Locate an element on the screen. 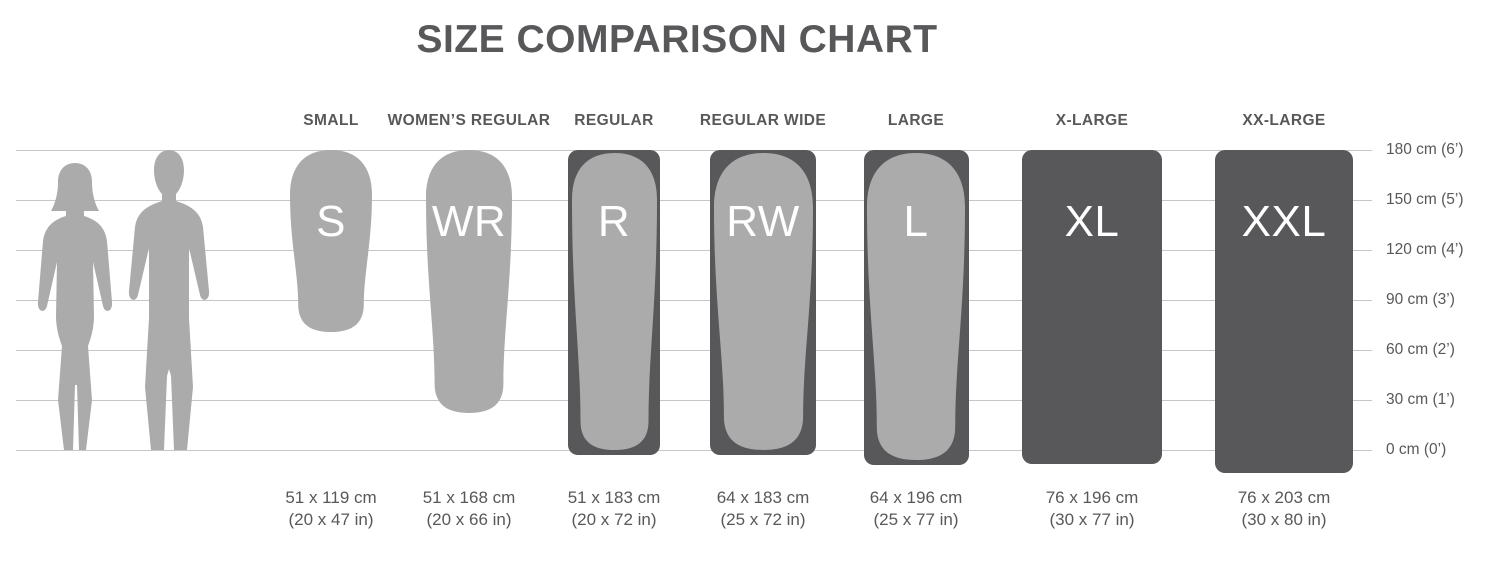 The image size is (1500, 570). dims-regular-wide: 64 x 183 cm (25 x 72 in) is located at coordinates (763, 509).